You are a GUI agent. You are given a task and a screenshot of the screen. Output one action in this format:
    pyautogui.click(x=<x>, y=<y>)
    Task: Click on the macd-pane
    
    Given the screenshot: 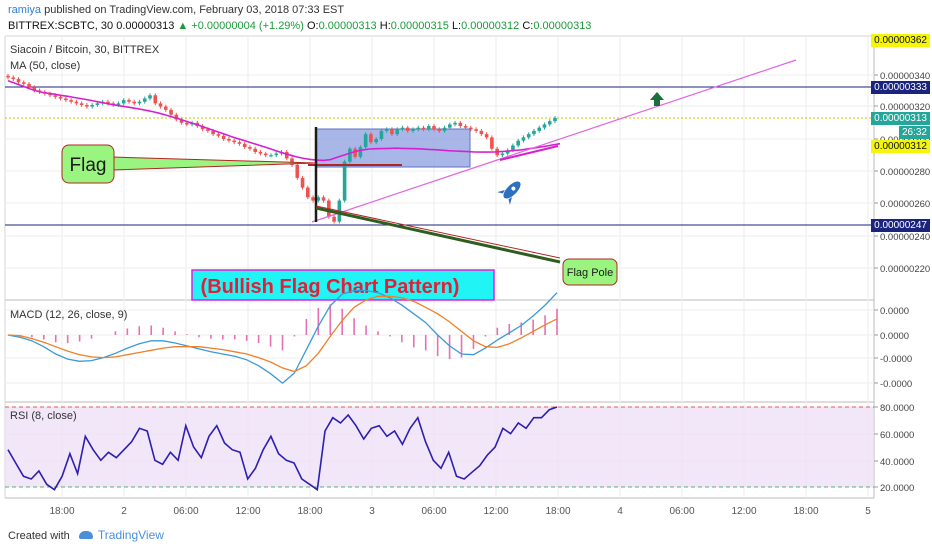 What is the action you would take?
    pyautogui.click(x=282, y=337)
    